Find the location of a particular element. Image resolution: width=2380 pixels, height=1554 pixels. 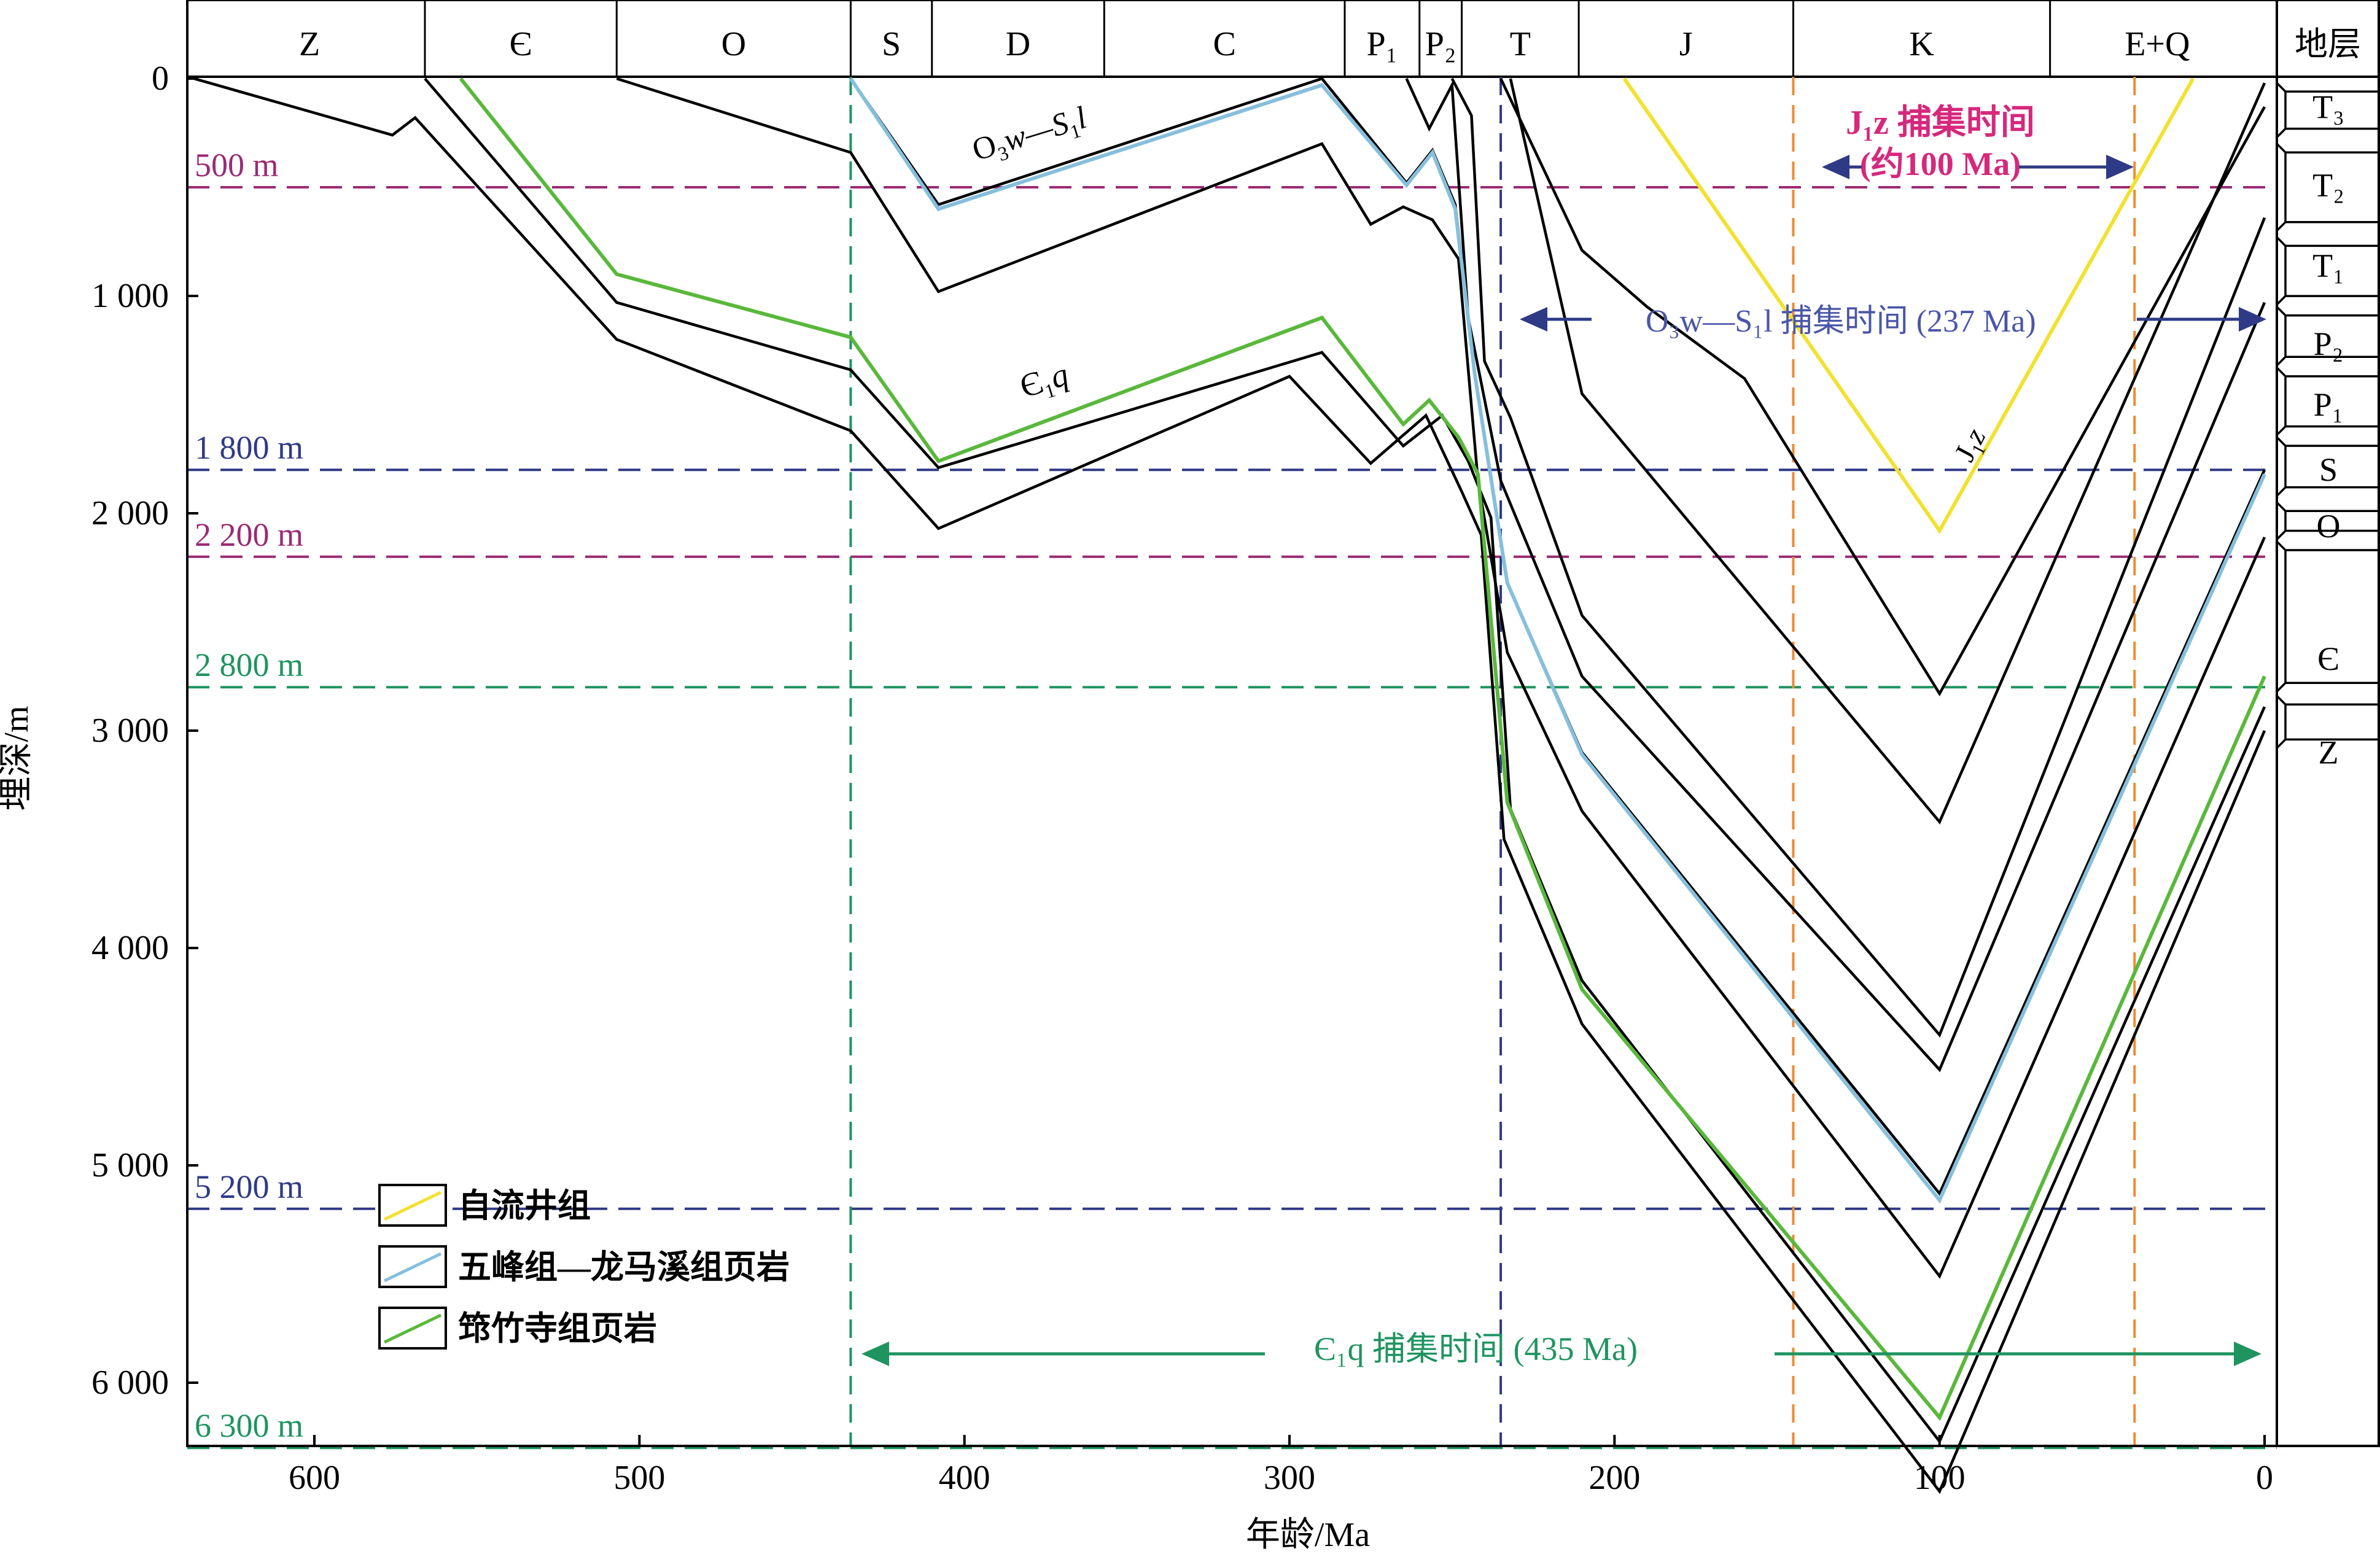

depth-reference-label: 5 200 m is located at coordinates (249, 1186).